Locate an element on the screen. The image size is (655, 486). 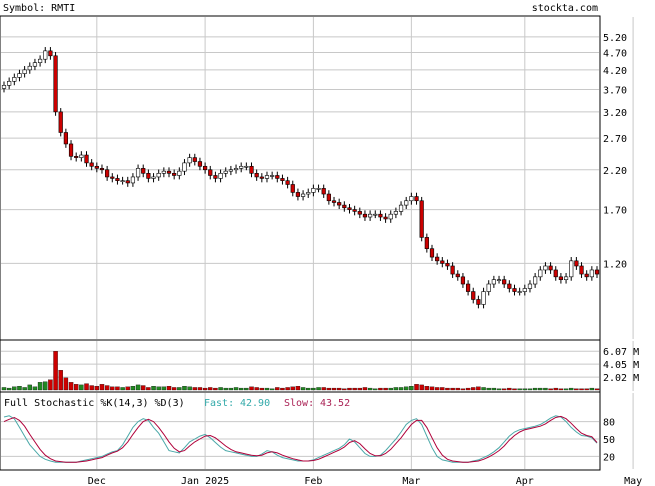
volume-tick-label: 6.07 M is located at coordinates (621, 352).